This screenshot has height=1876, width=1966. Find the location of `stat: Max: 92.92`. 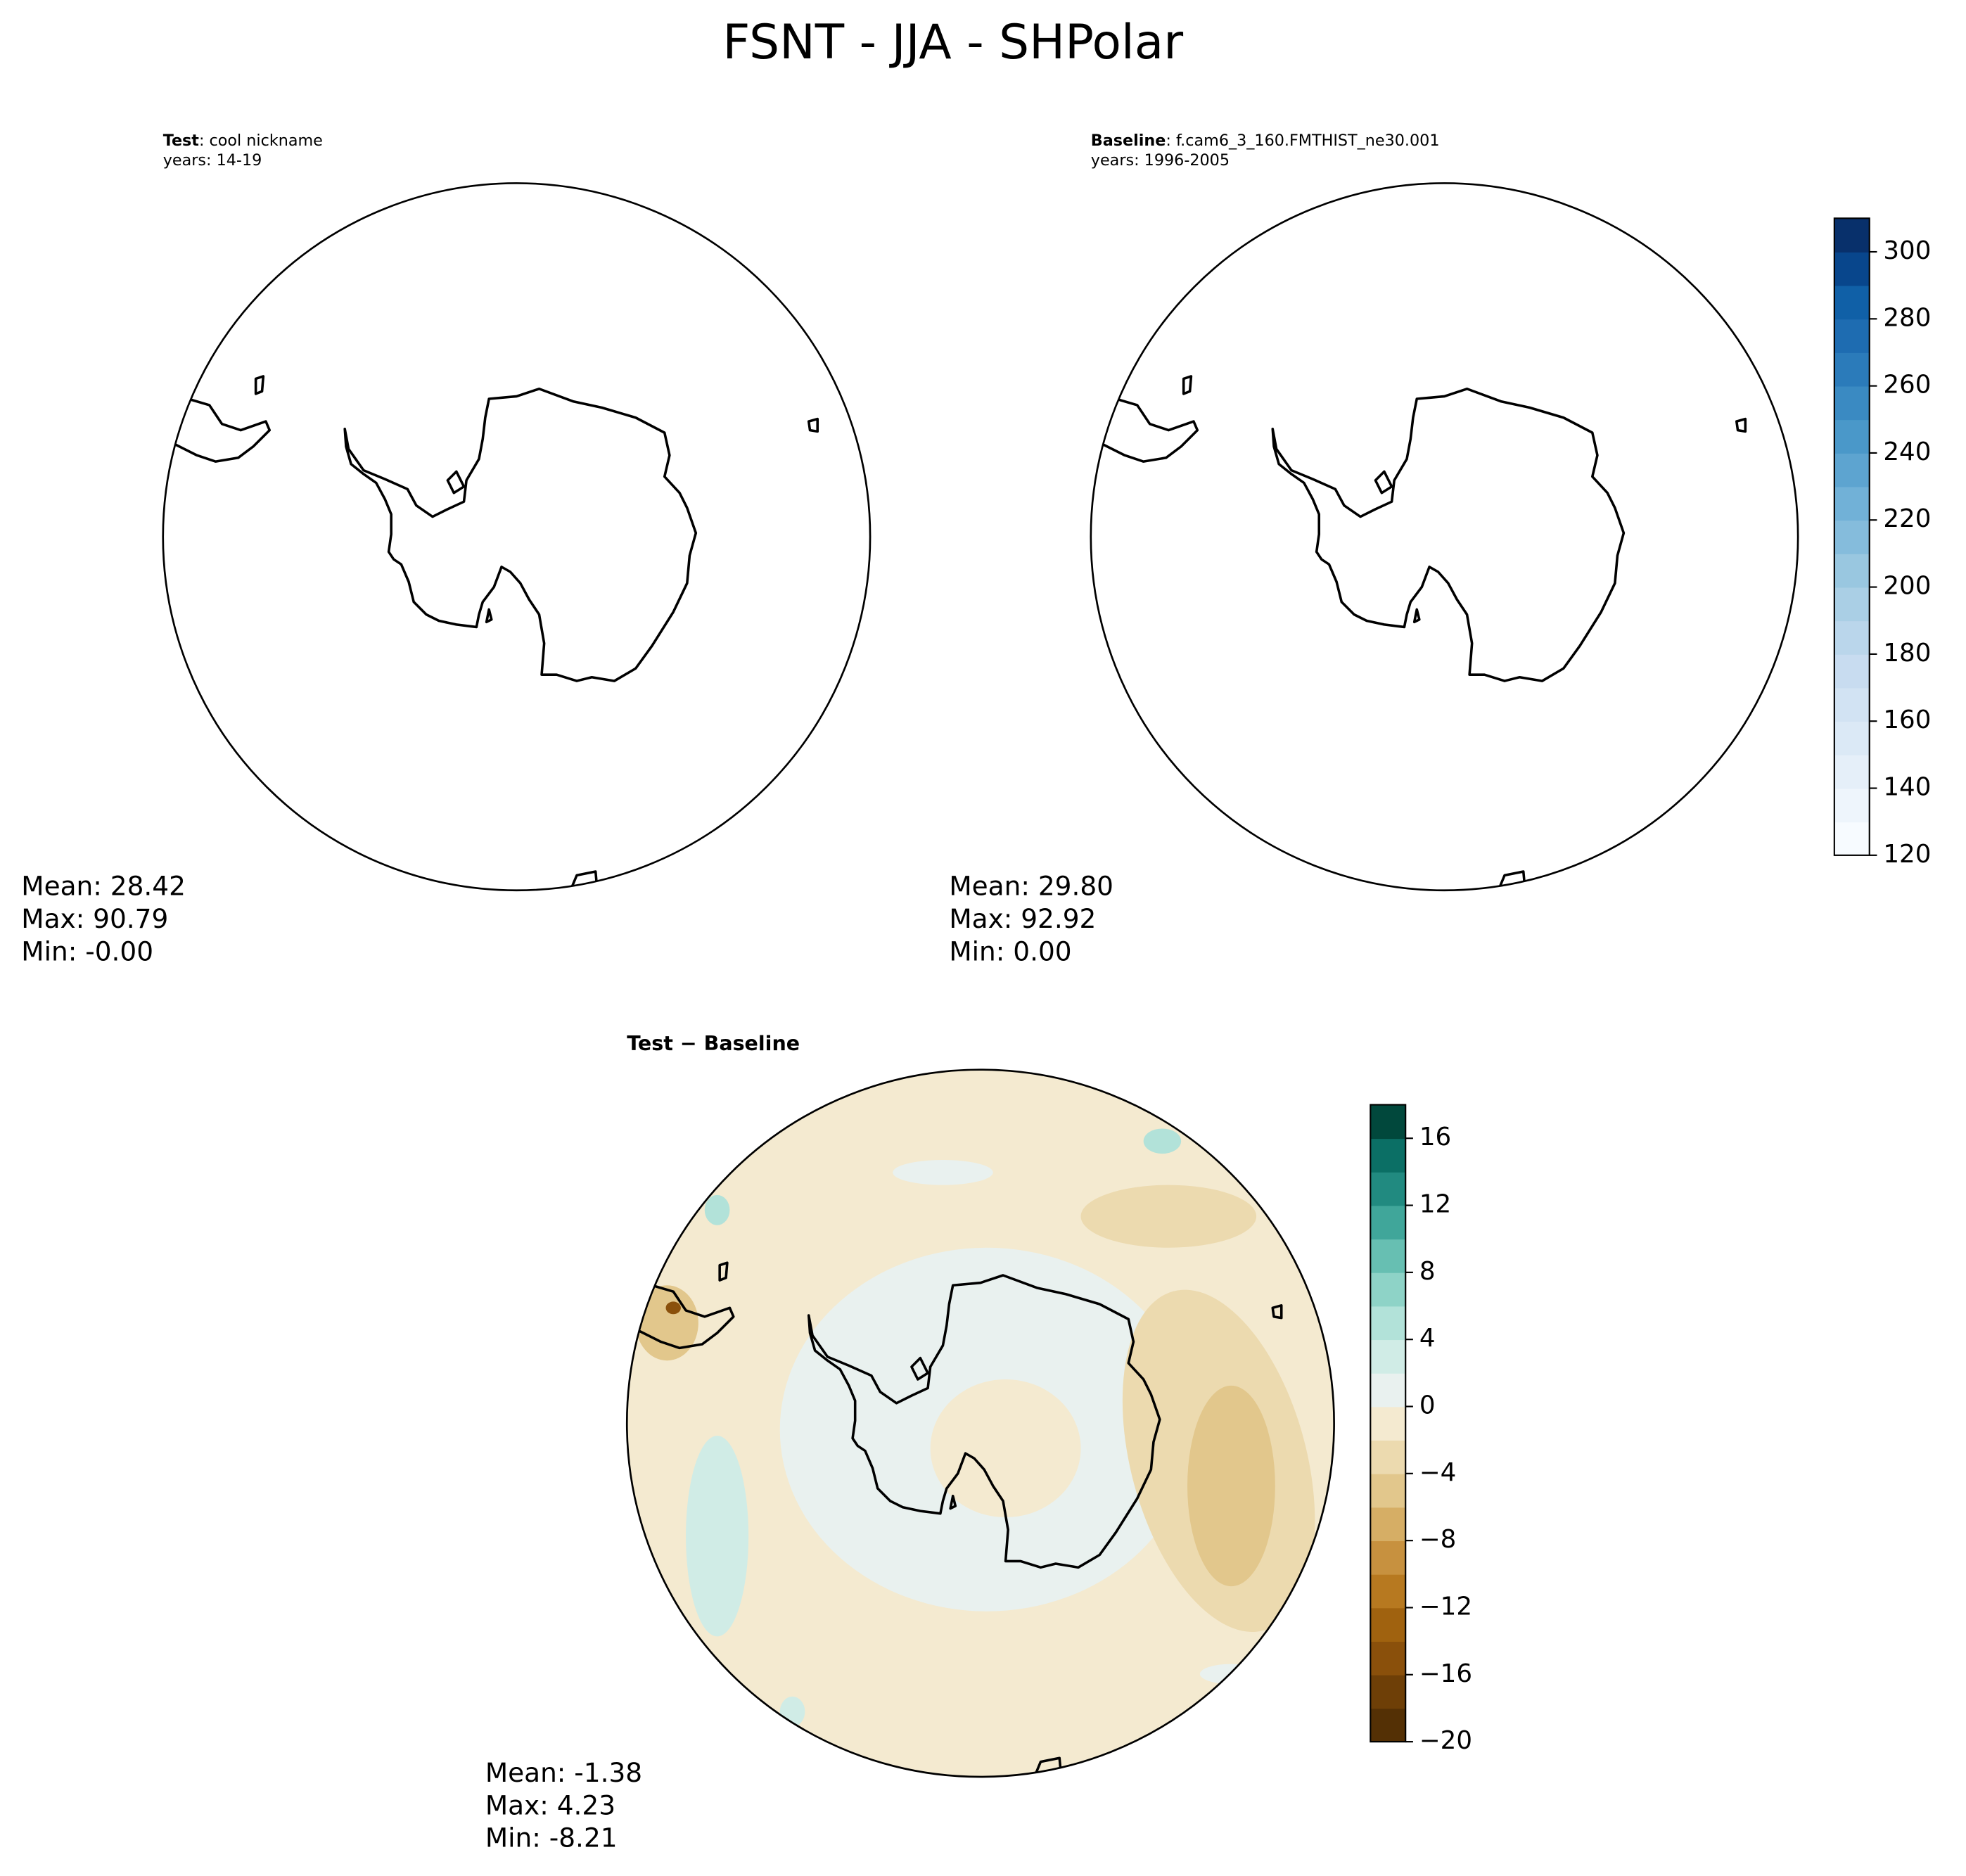

stat: Max: 92.92 is located at coordinates (1022, 918).